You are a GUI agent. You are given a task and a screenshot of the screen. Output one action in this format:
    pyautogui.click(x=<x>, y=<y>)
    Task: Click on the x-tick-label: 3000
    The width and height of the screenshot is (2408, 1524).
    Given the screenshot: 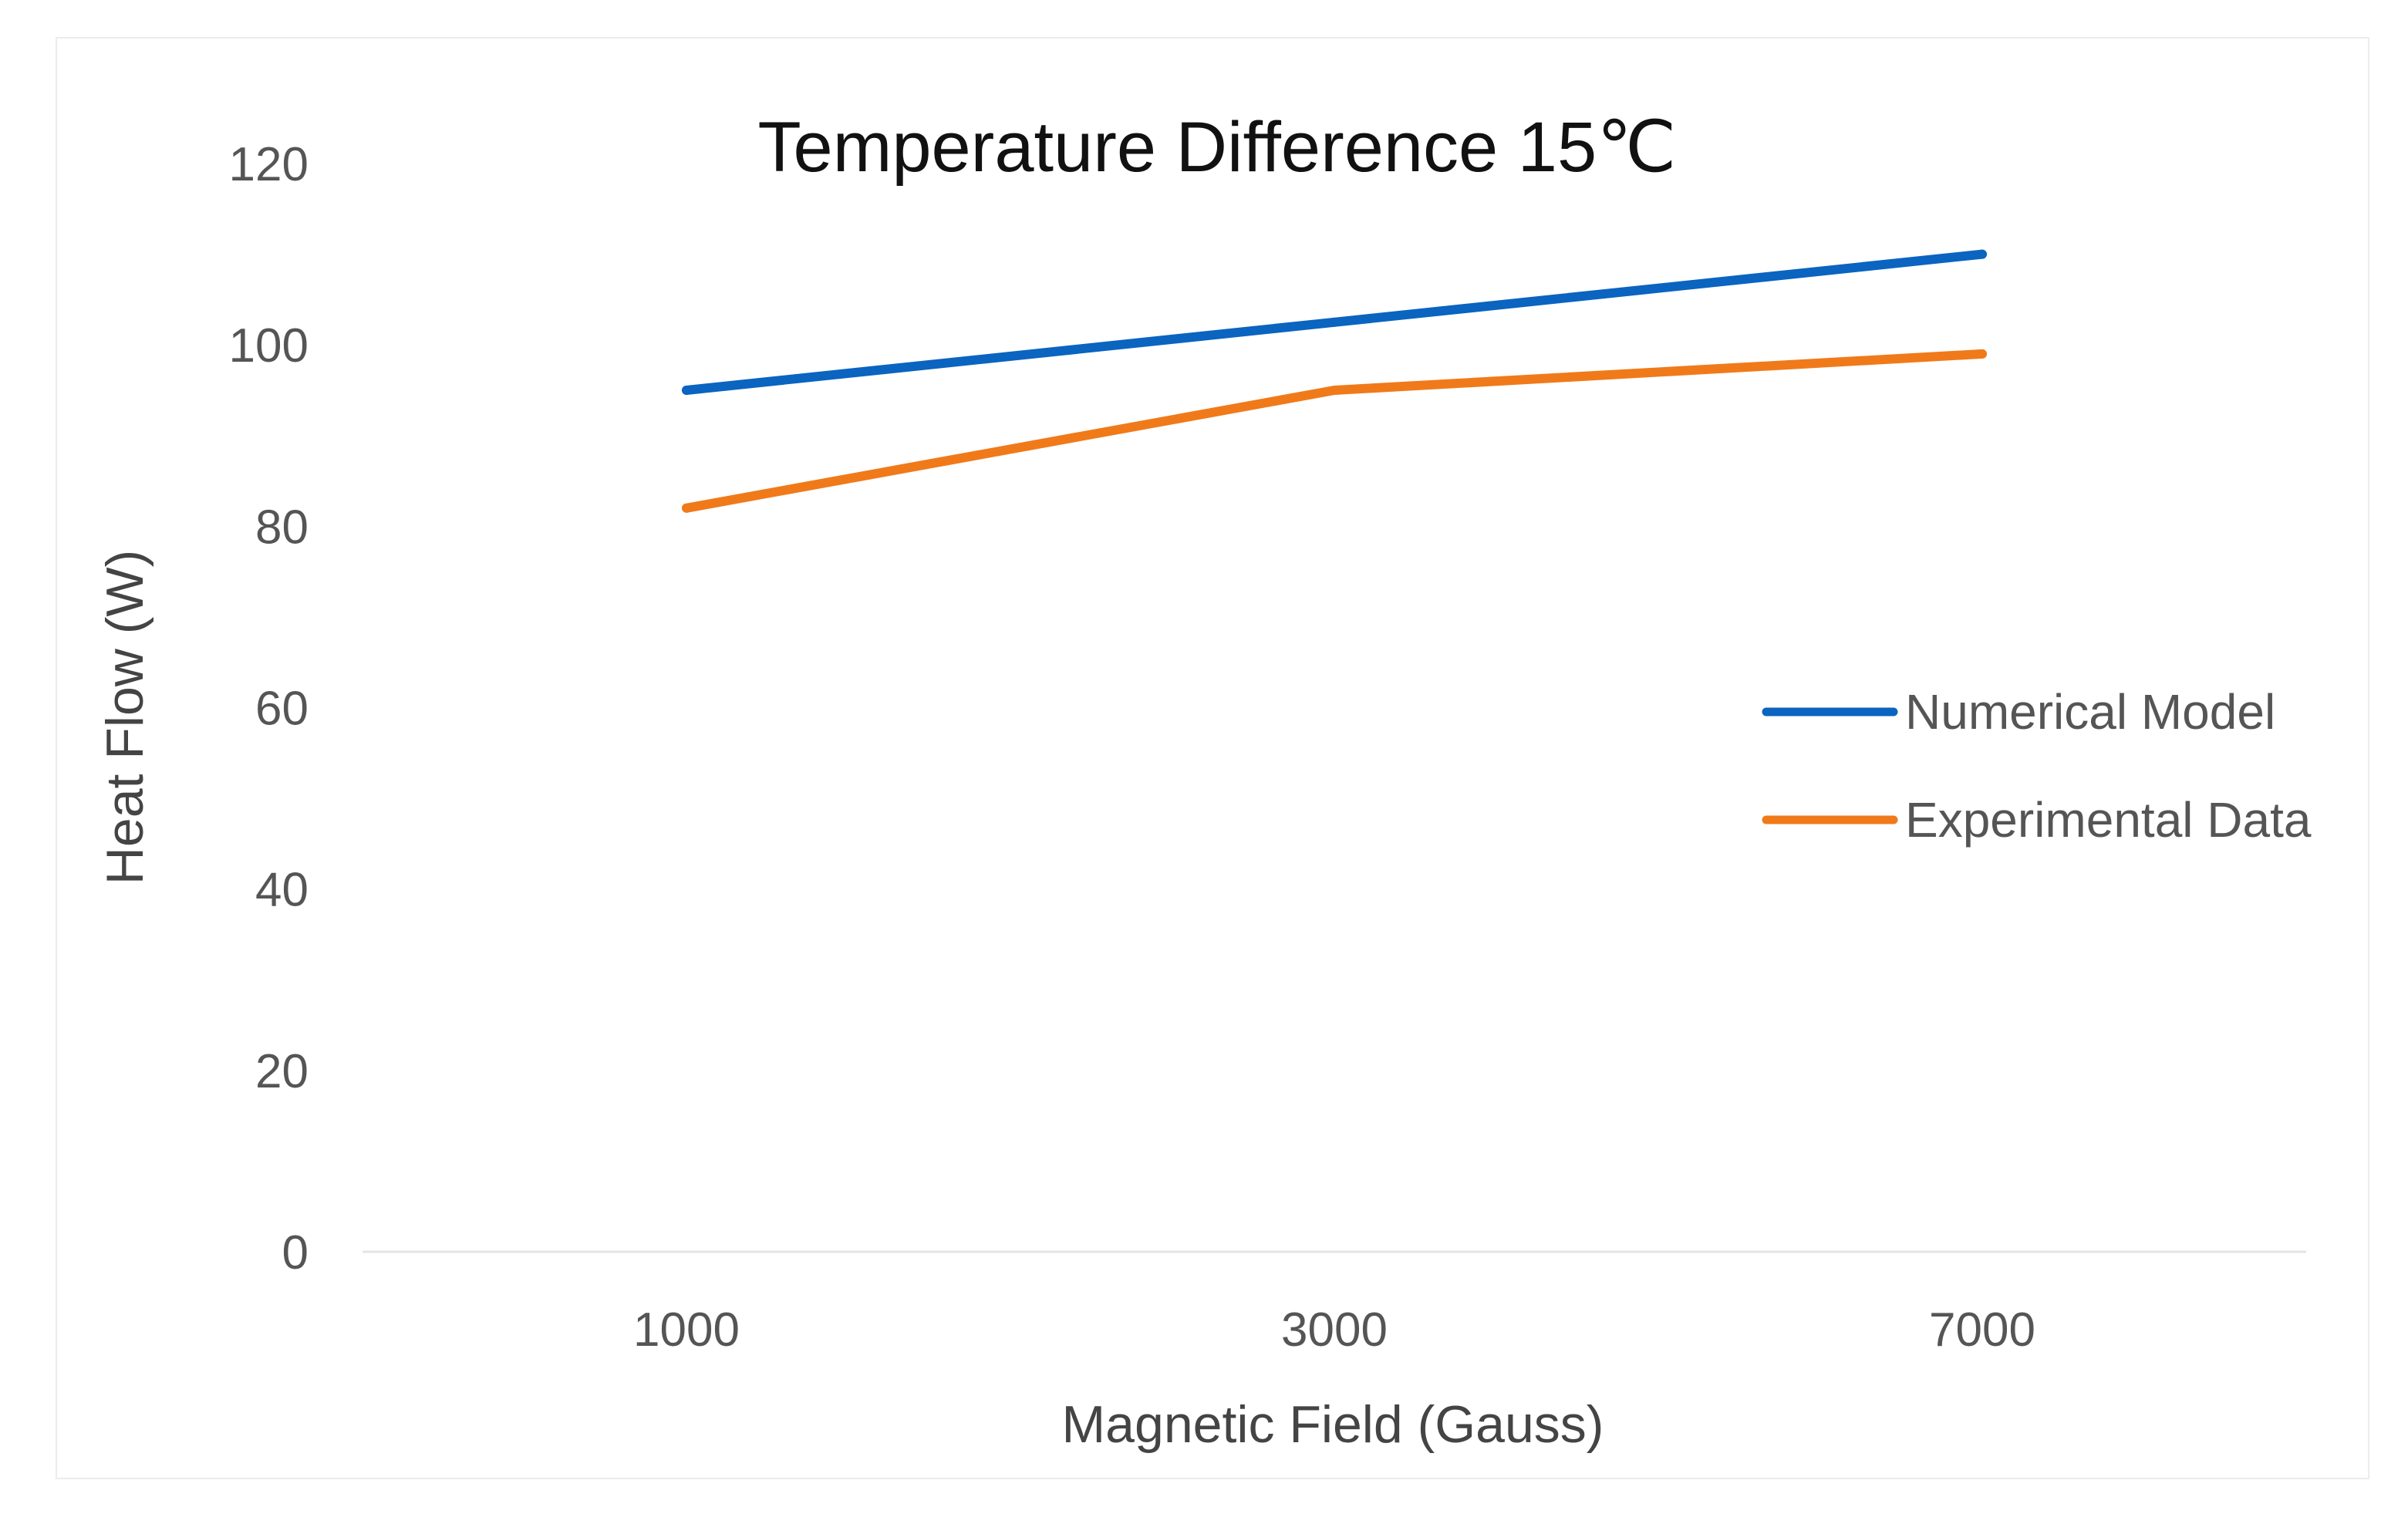 What is the action you would take?
    pyautogui.click(x=1335, y=1330)
    